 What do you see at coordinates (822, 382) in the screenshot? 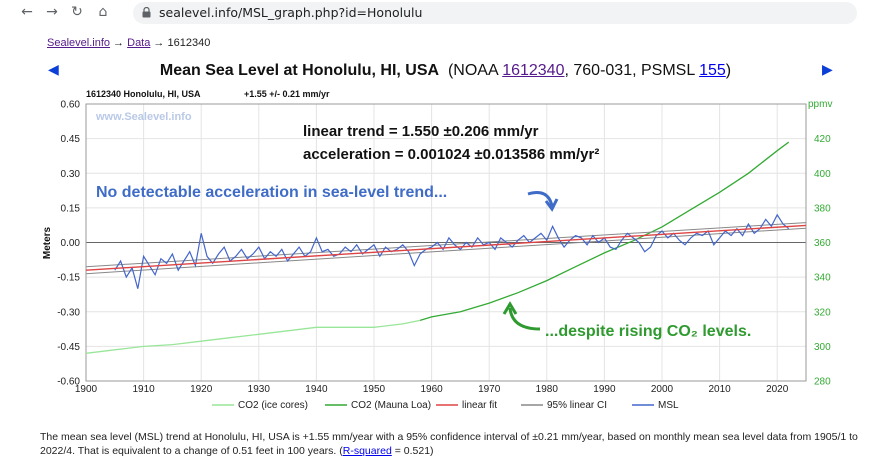
I see `y2-tick-label: 280` at bounding box center [822, 382].